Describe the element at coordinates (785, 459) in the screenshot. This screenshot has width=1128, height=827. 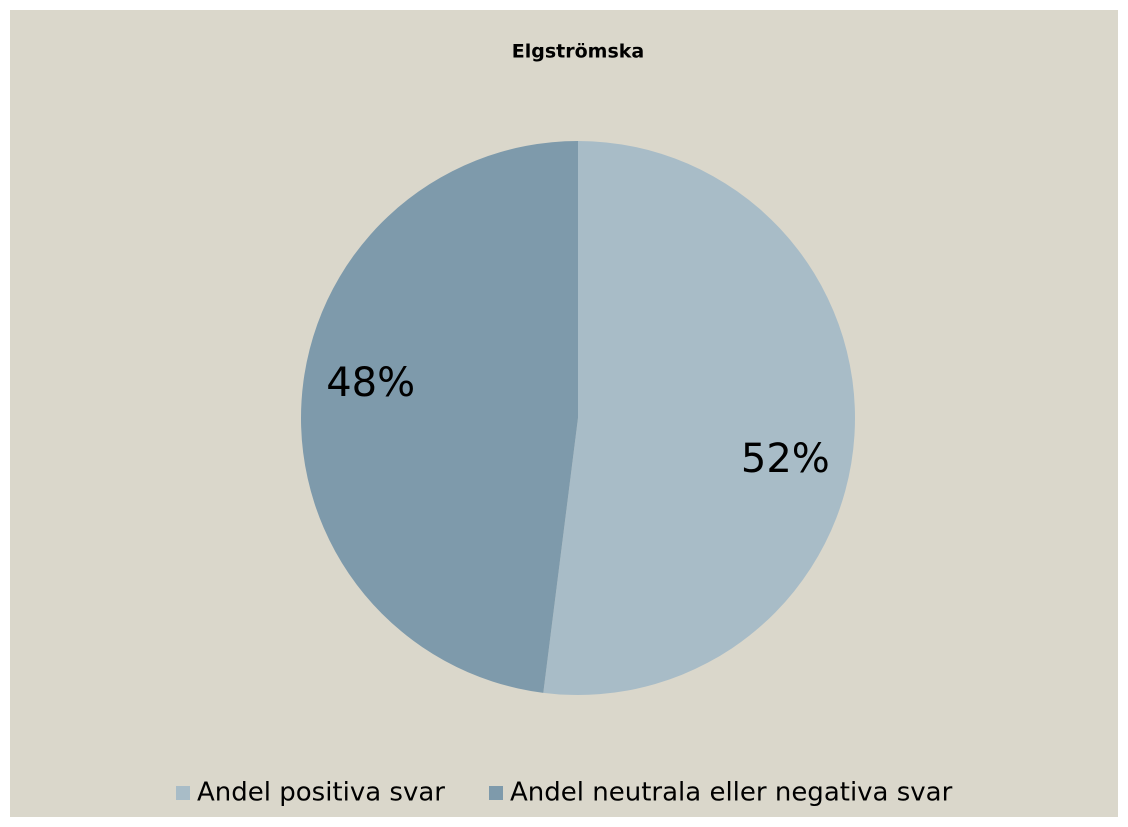
I see `data-label: 52%` at that location.